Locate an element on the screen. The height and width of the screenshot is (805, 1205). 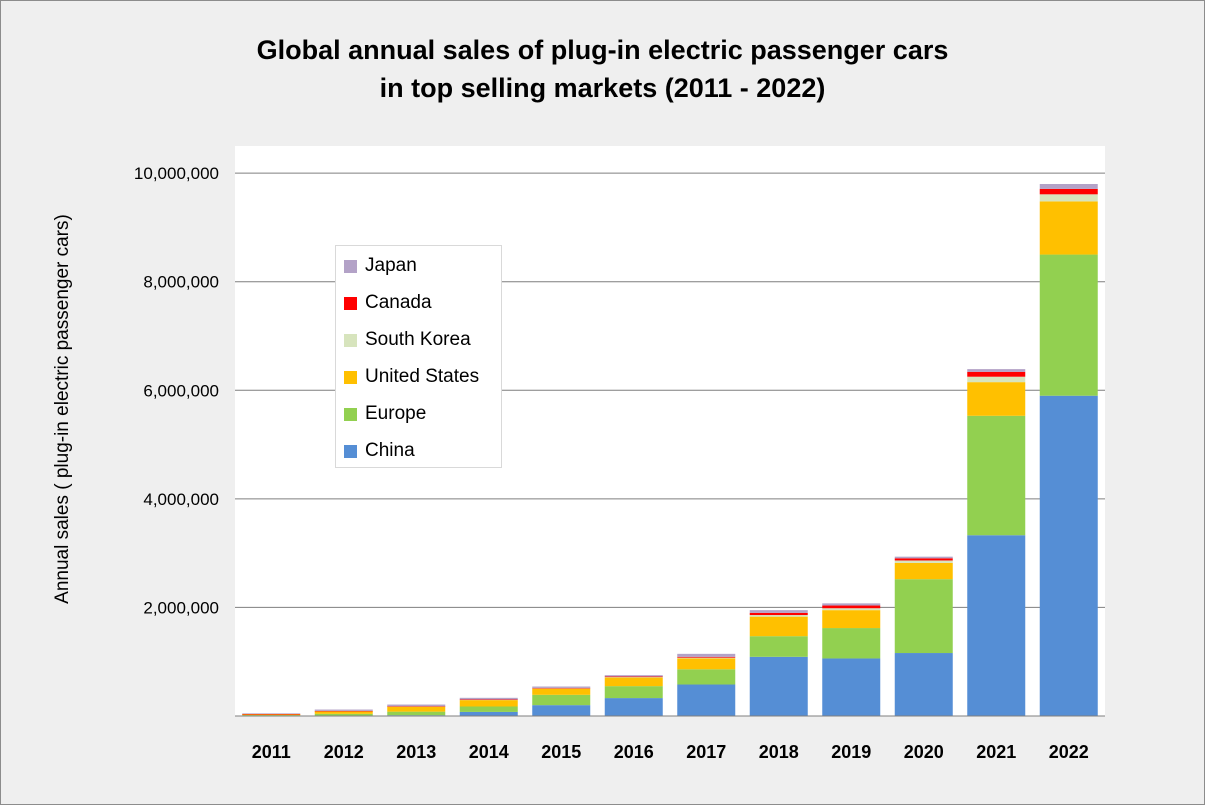
legend-label: United States is located at coordinates (422, 376).